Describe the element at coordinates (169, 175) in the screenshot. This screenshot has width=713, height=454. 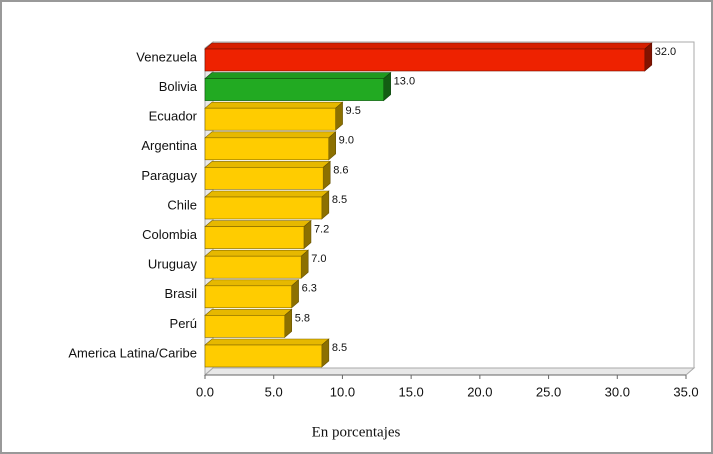
I see `y-tick-label: Paraguay` at that location.